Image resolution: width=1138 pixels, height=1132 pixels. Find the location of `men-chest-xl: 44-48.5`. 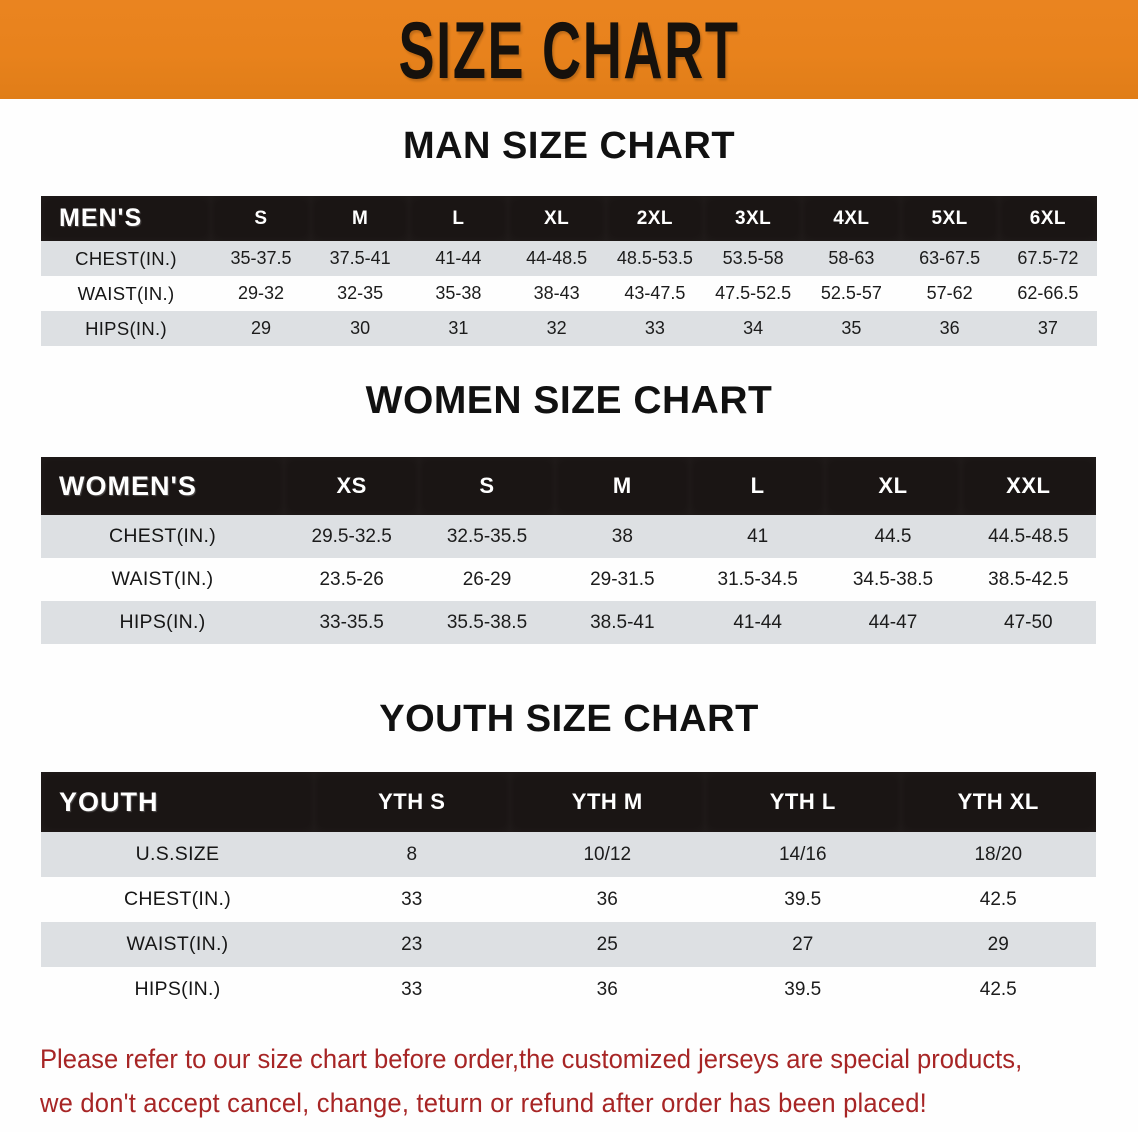

men-chest-xl: 44-48.5 is located at coordinates (556, 258).